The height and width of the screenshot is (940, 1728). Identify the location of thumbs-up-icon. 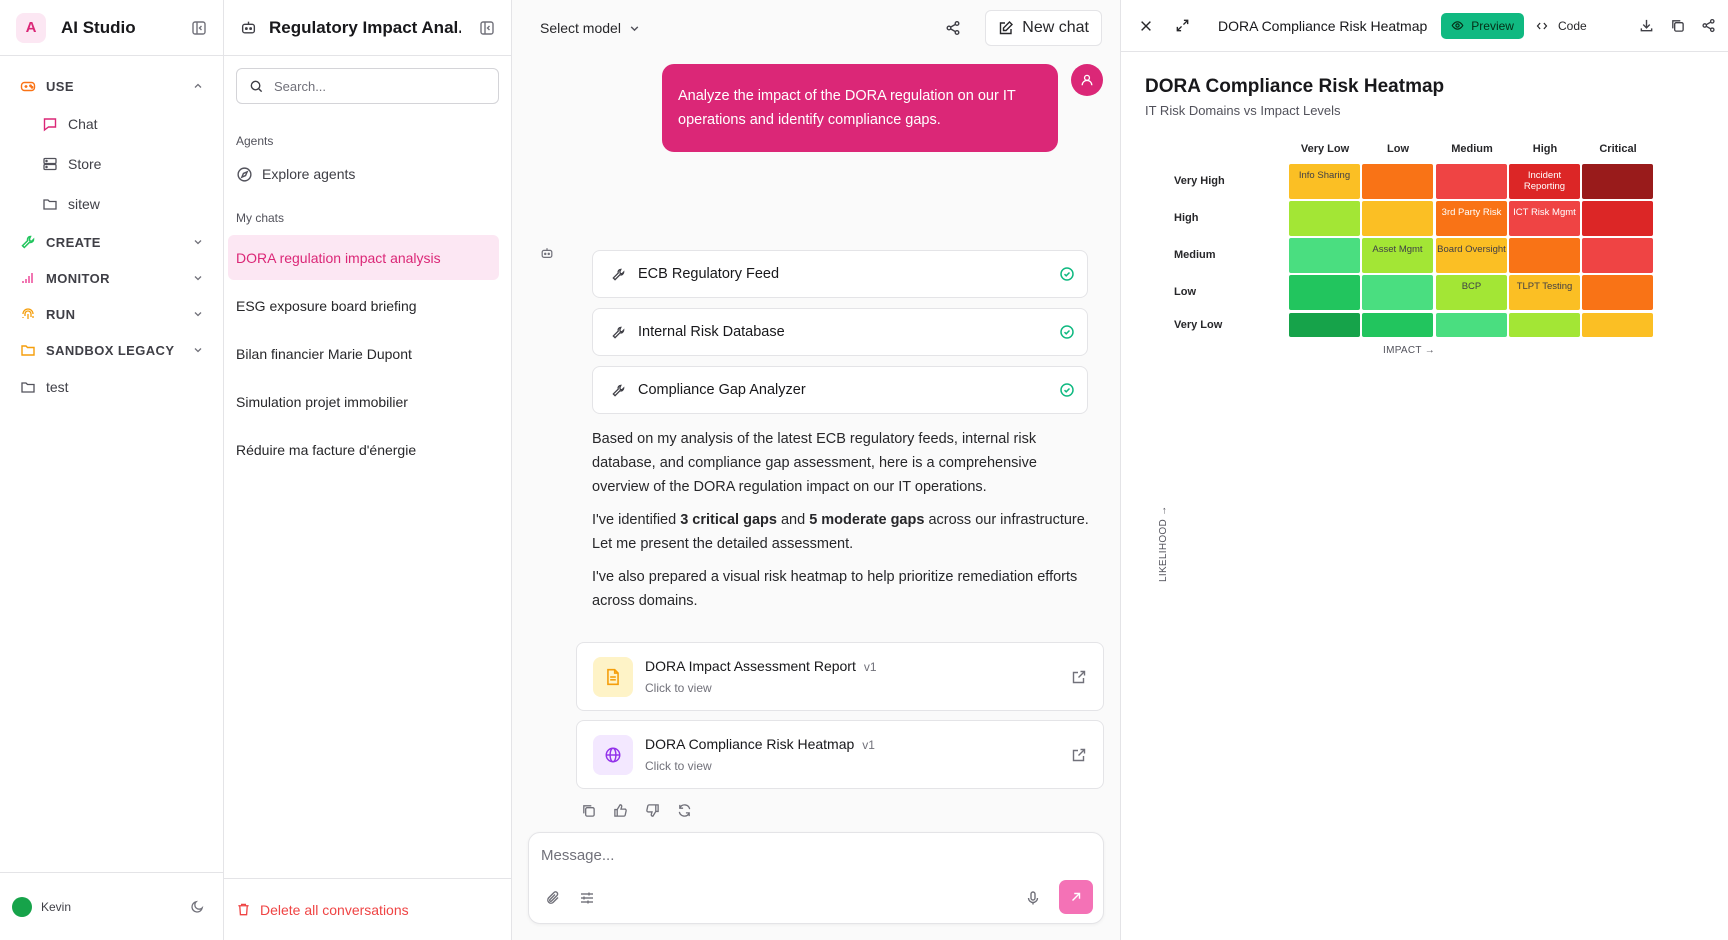
(620, 810).